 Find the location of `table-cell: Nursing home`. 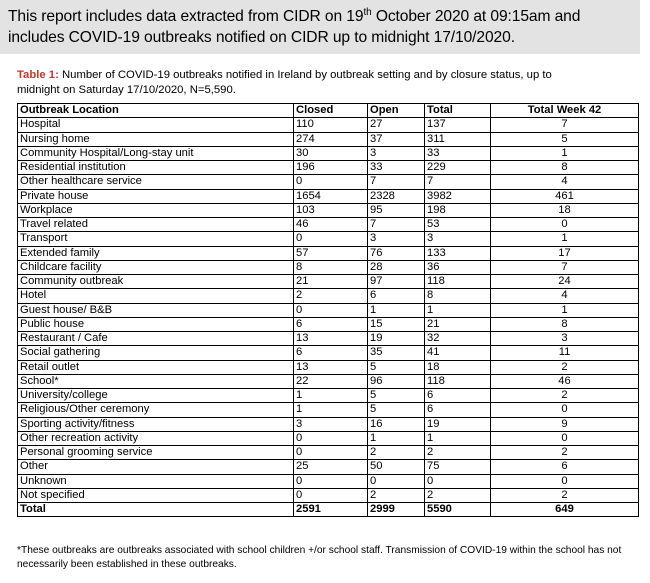

table-cell: Nursing home is located at coordinates (155, 139).